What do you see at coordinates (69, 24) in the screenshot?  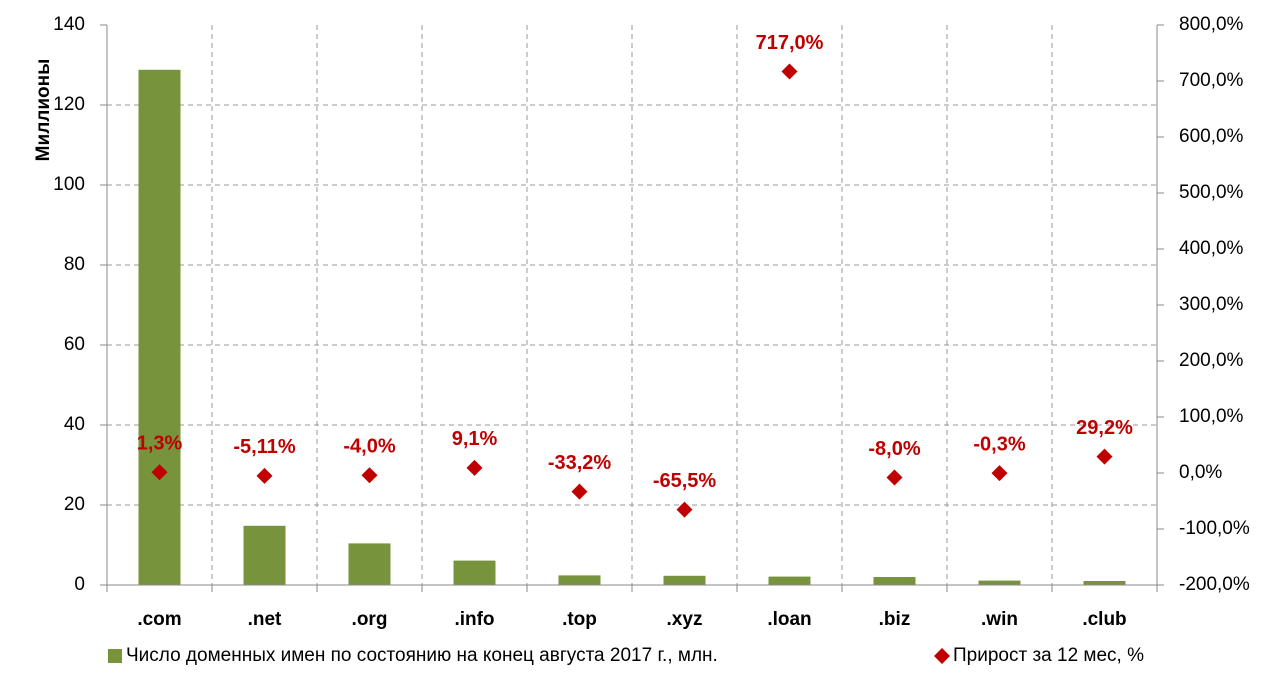 I see `y-tick-label: 140` at bounding box center [69, 24].